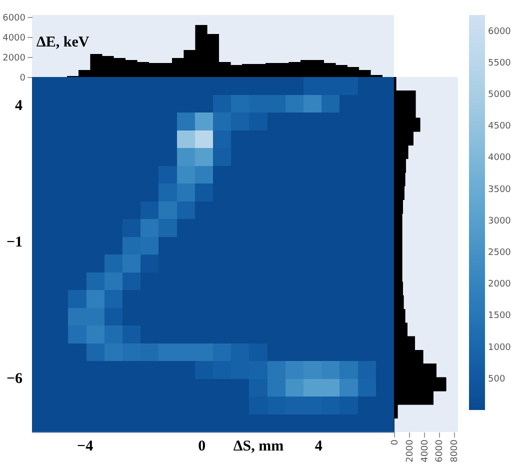 This screenshot has width=523, height=465. What do you see at coordinates (500, 221) in the screenshot?
I see `color-bar-label: 3000` at bounding box center [500, 221].